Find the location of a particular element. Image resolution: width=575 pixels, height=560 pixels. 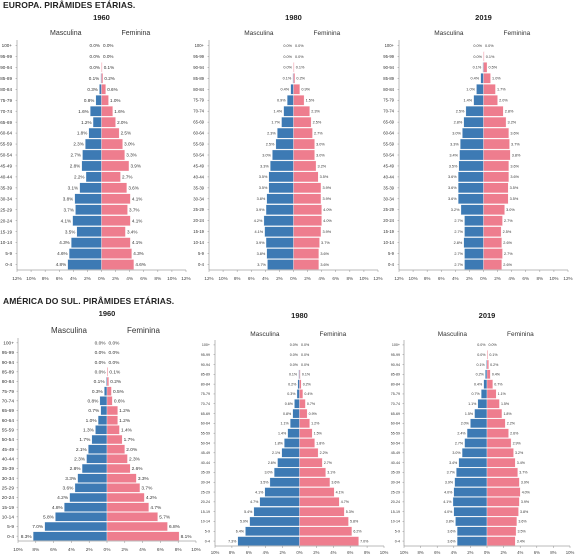

male-value-label: 3.6% is located at coordinates (451, 532).